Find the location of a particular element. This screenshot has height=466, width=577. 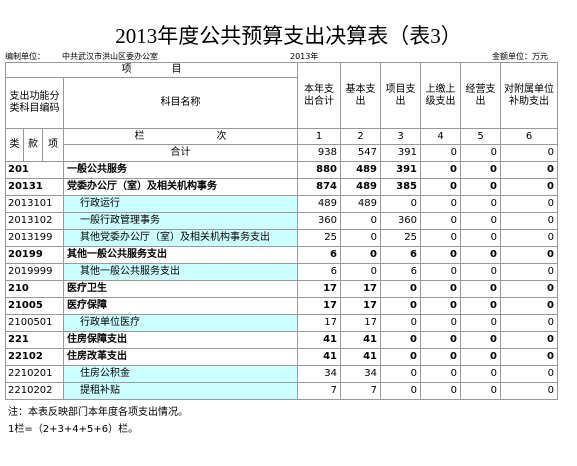

column-index: 2 is located at coordinates (360, 136).